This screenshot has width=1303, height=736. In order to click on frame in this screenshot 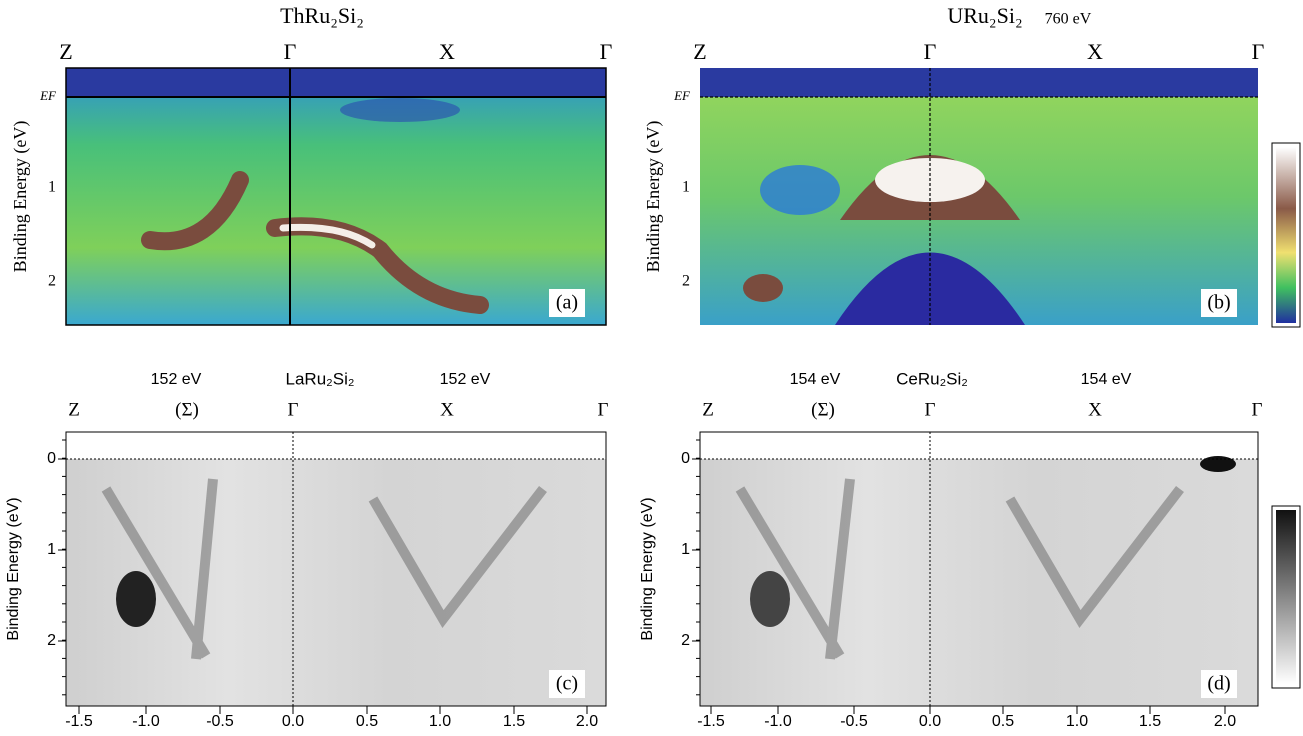, I will do `click(336, 196)`.